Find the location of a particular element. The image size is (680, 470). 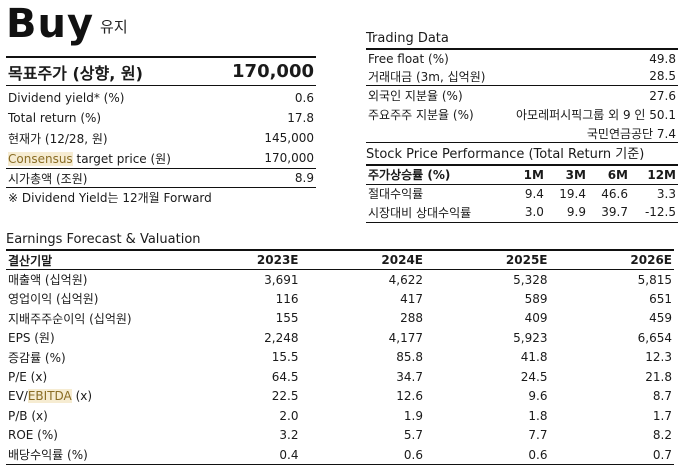

rating-block: Buy 유지 is located at coordinates (67, 24).